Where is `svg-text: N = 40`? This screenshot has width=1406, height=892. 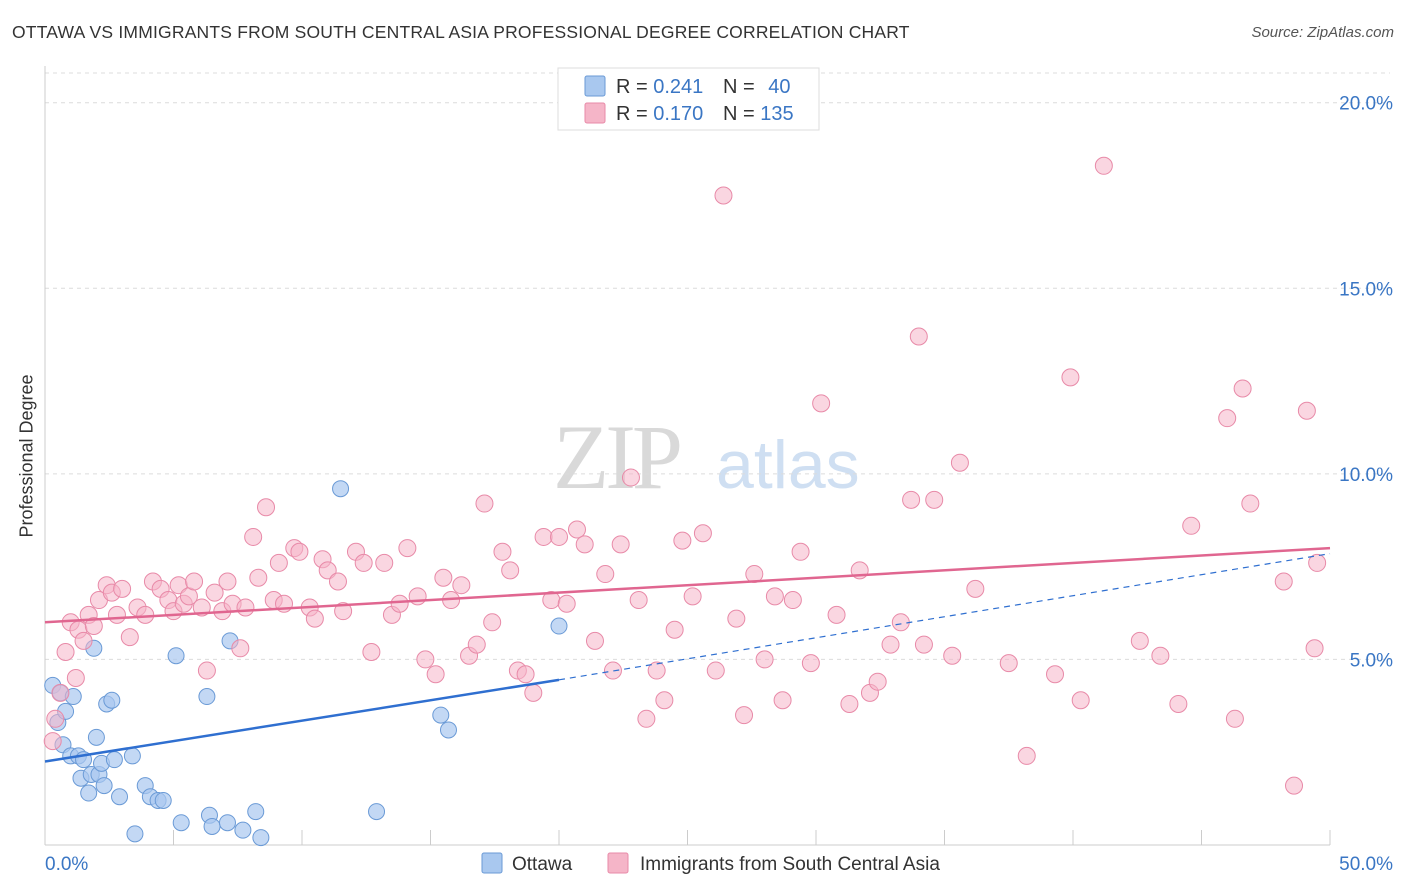
svg-text: N = 40 is located at coordinates (757, 87).